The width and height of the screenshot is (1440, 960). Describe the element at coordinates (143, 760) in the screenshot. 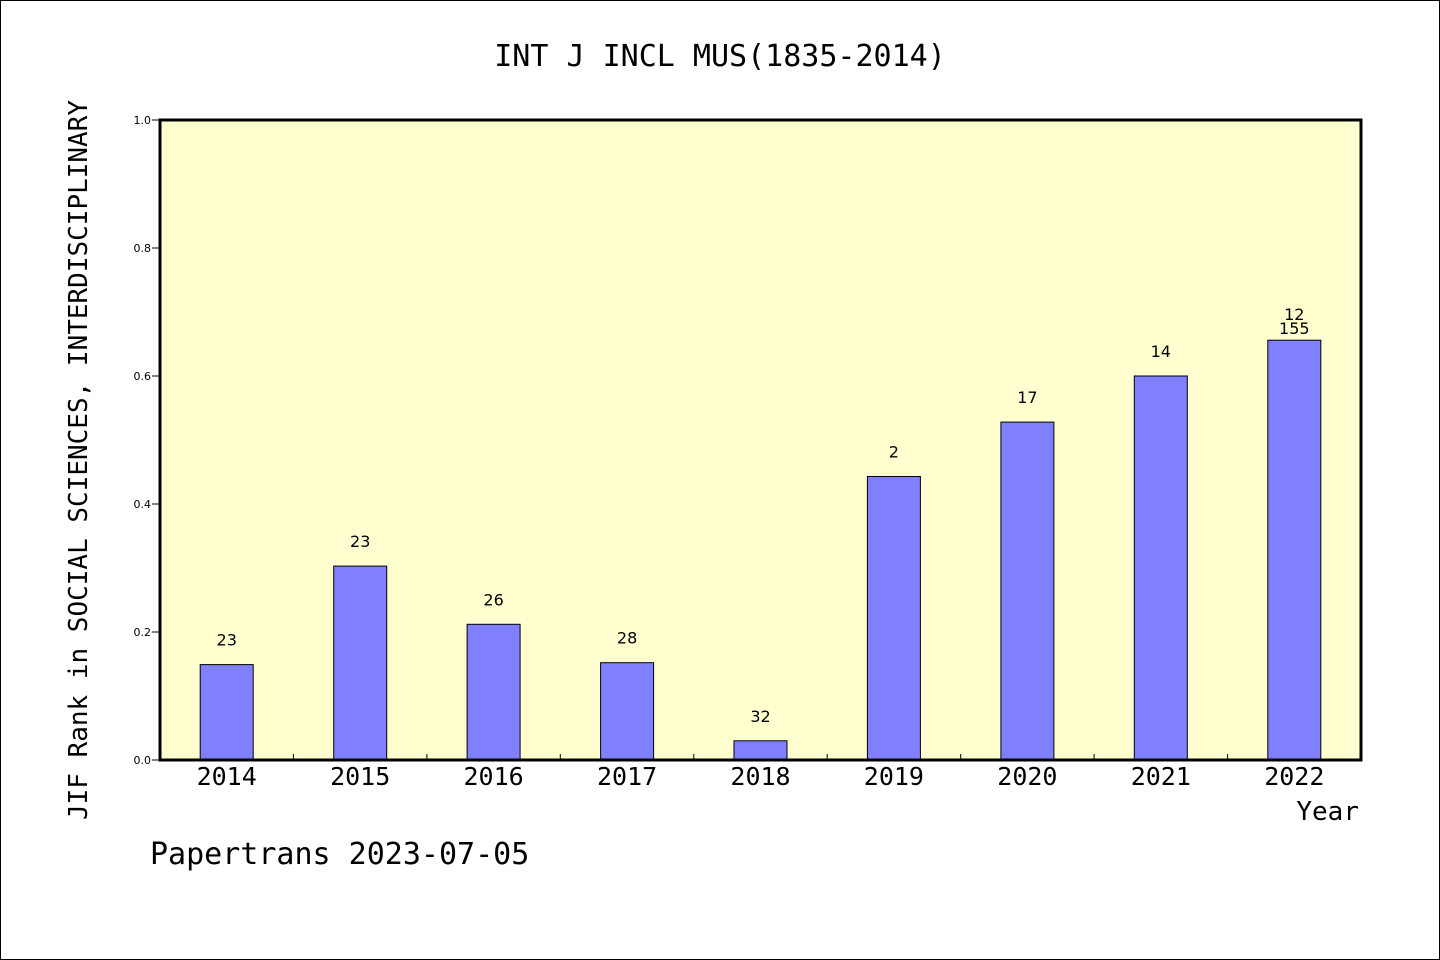

I see `y-tick-label: 0.0` at that location.